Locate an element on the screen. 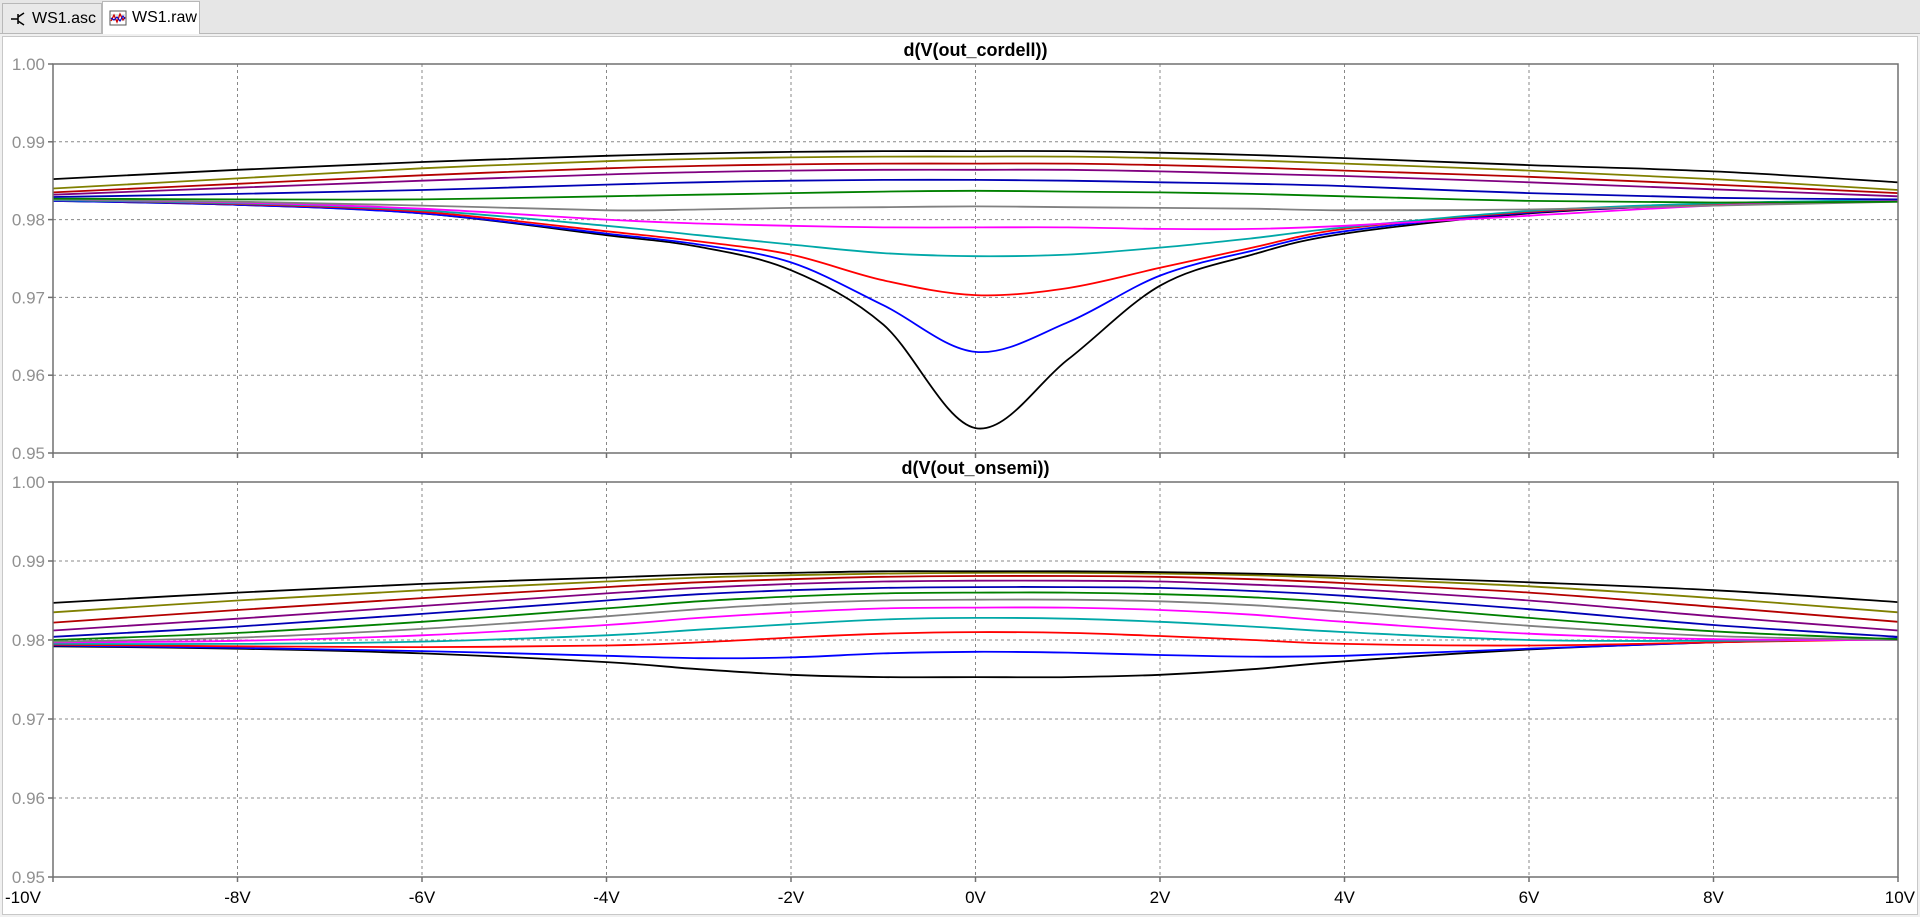  x-tick-label: 0V is located at coordinates (975, 897).